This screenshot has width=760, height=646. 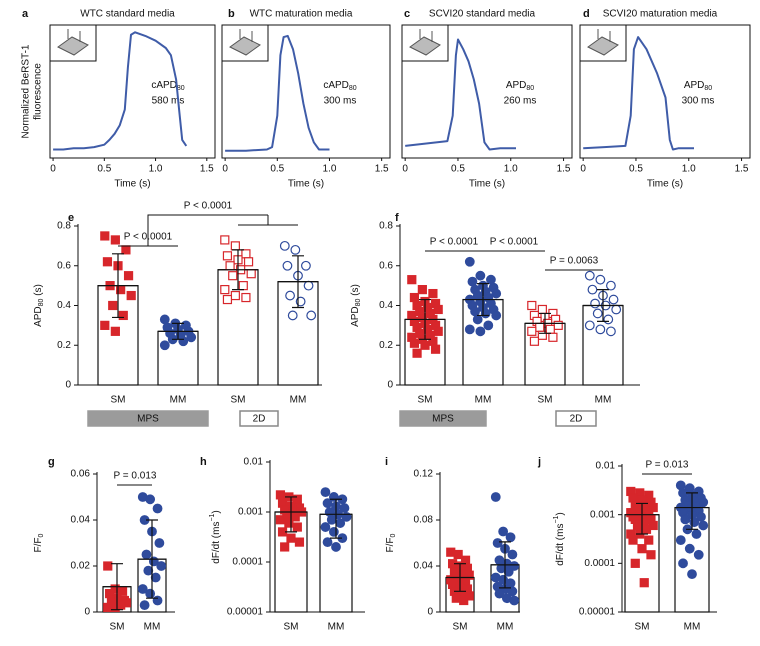 What do you see at coordinates (301, 14) in the screenshot?
I see `chart-title: WTC maturation media` at bounding box center [301, 14].